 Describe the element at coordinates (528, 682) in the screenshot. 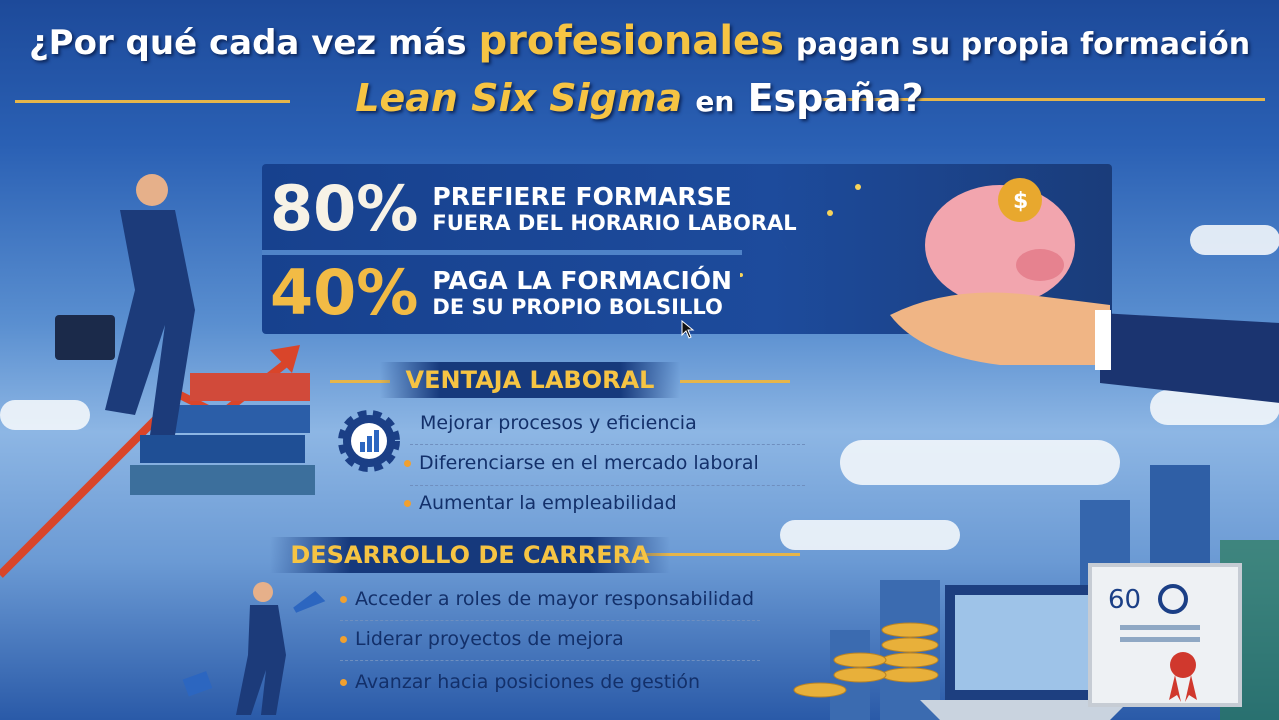

I see `list-item-text: Avanzar hacia posiciones de gestión` at that location.